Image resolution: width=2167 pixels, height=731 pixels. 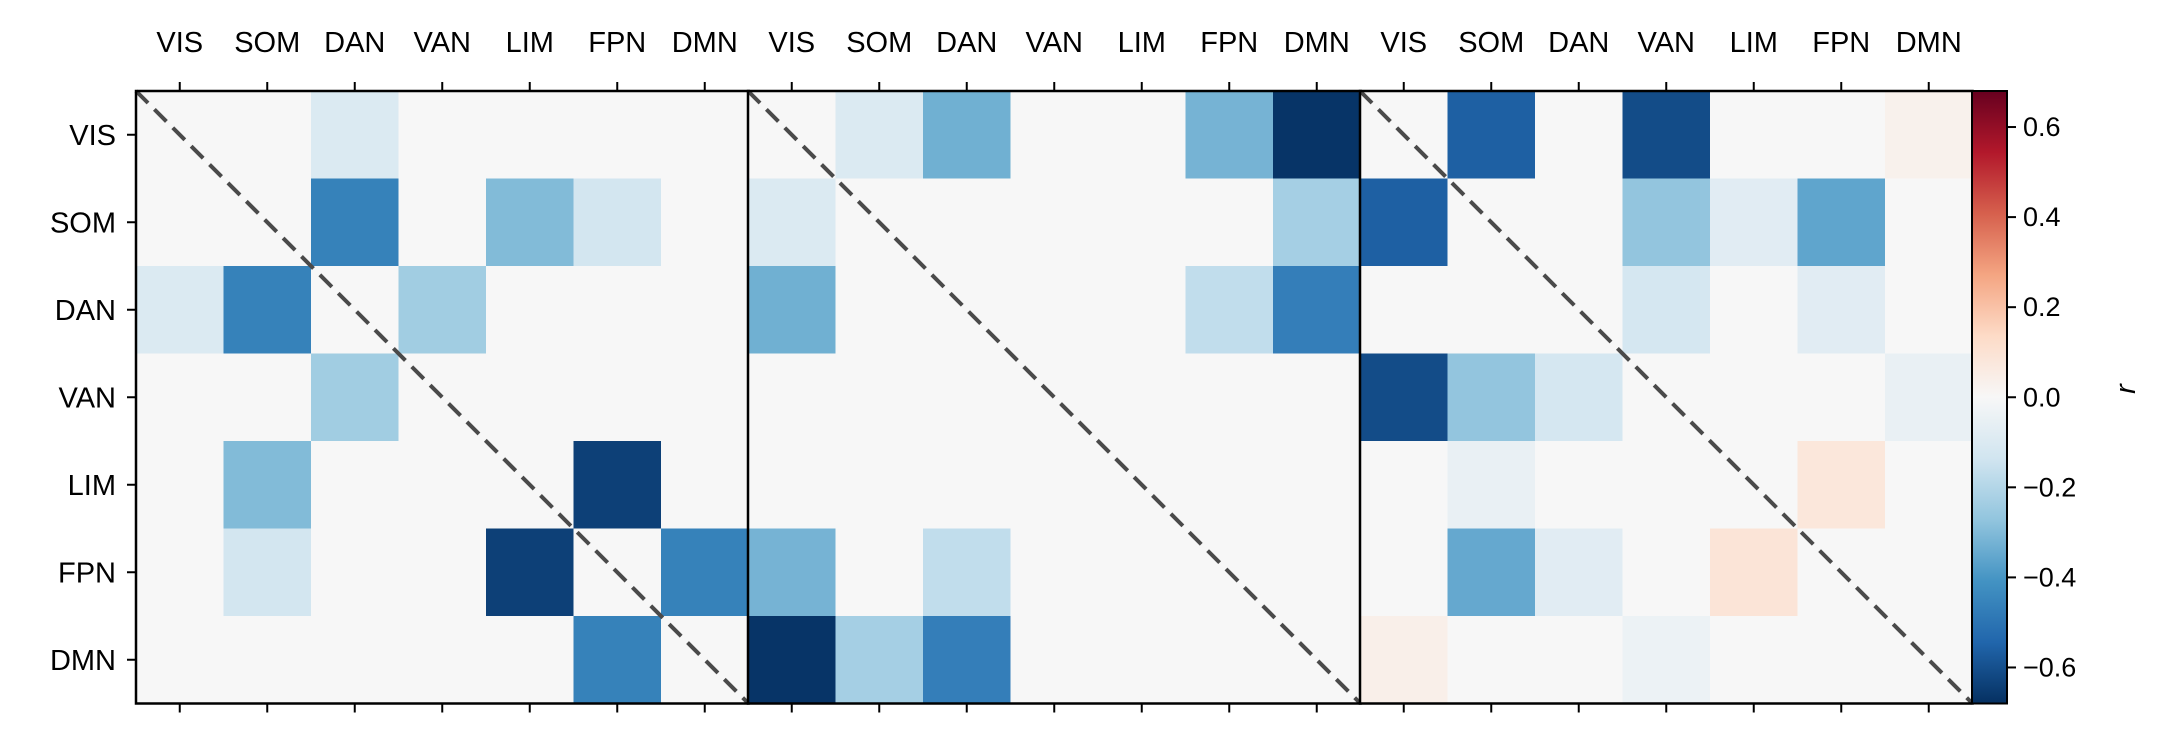 What do you see at coordinates (530, 43) in the screenshot?
I see `x-tick-label: LIM` at bounding box center [530, 43].